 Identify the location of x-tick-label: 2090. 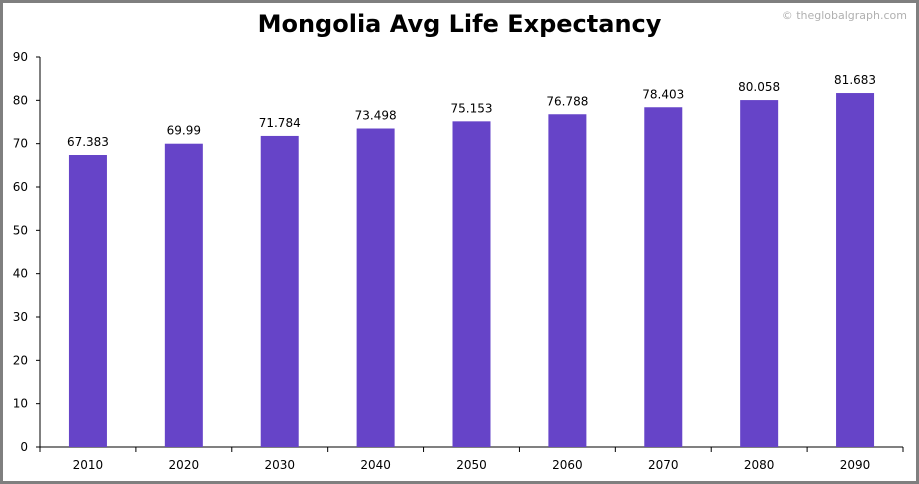
(855, 465).